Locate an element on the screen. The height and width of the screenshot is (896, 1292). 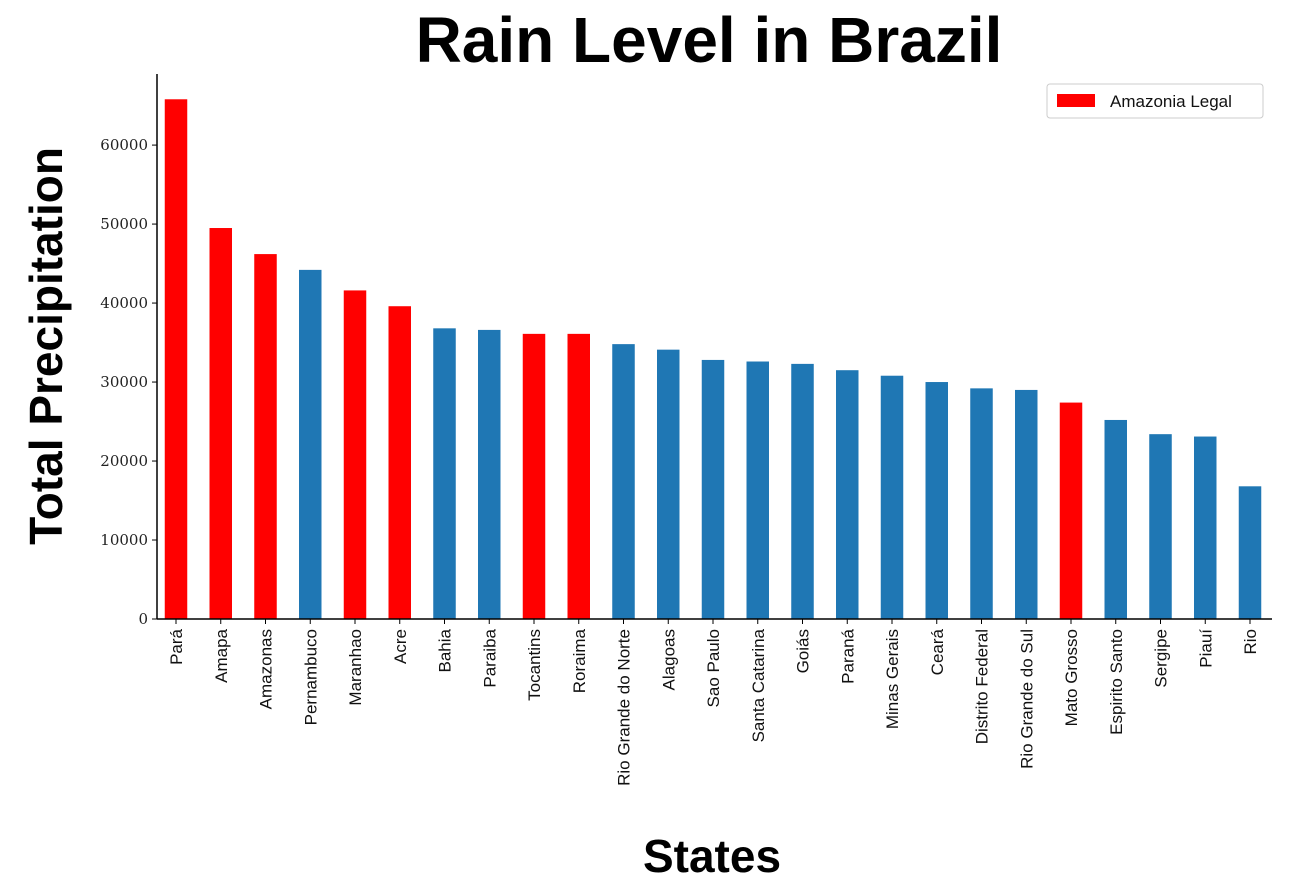
legend: Amazonia Legal is located at coordinates (1155, 101).